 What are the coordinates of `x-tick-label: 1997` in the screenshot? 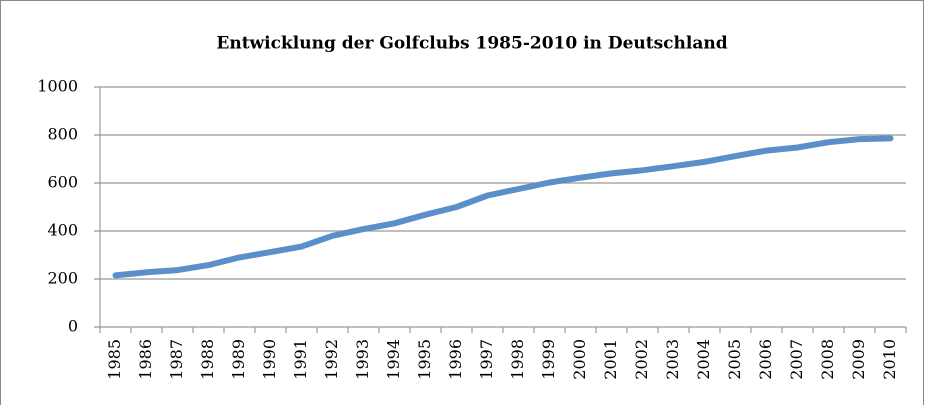 It's located at (486, 359).